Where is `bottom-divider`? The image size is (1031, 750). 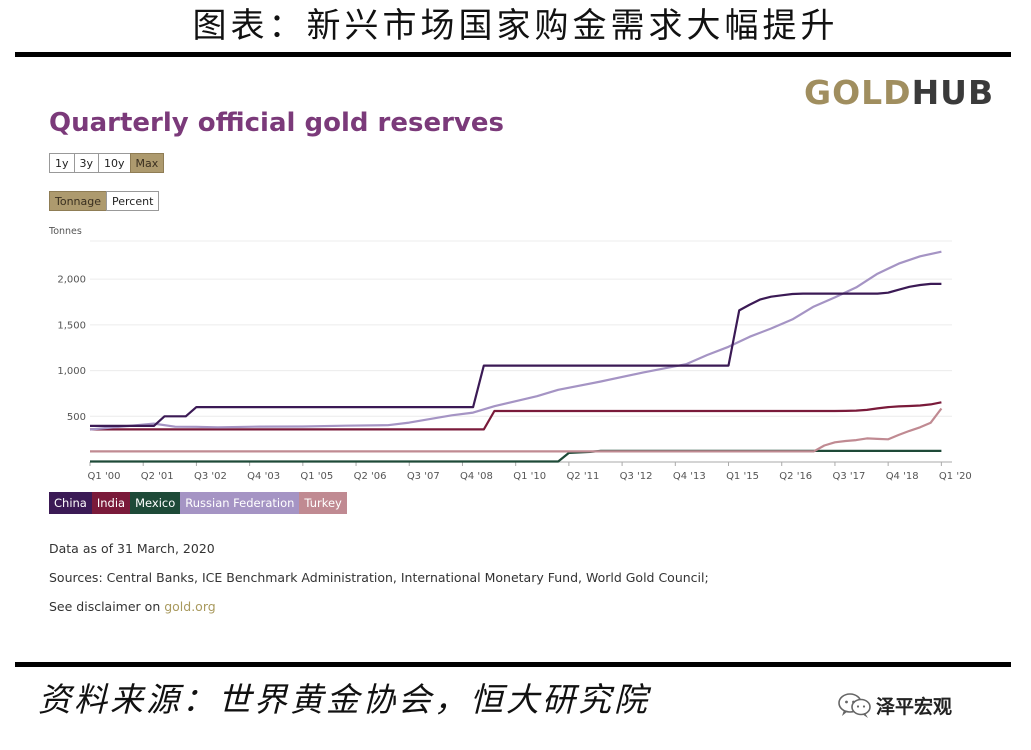 bottom-divider is located at coordinates (513, 664).